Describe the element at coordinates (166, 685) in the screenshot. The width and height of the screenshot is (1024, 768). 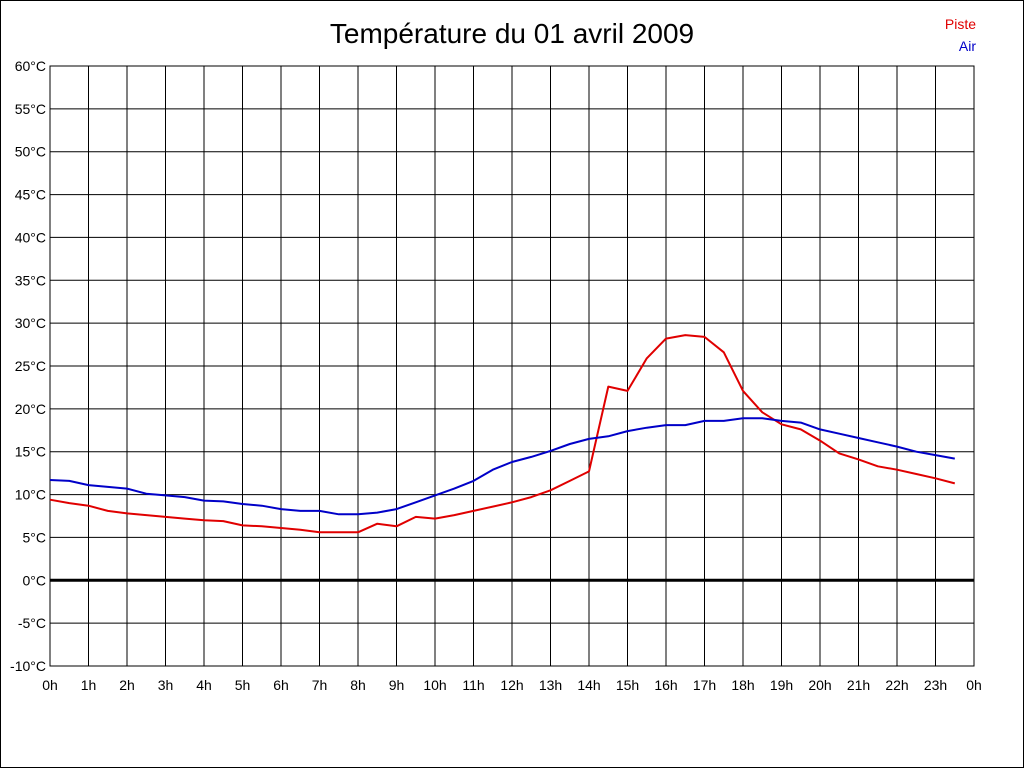
I see `x-tick-label: 3h` at that location.